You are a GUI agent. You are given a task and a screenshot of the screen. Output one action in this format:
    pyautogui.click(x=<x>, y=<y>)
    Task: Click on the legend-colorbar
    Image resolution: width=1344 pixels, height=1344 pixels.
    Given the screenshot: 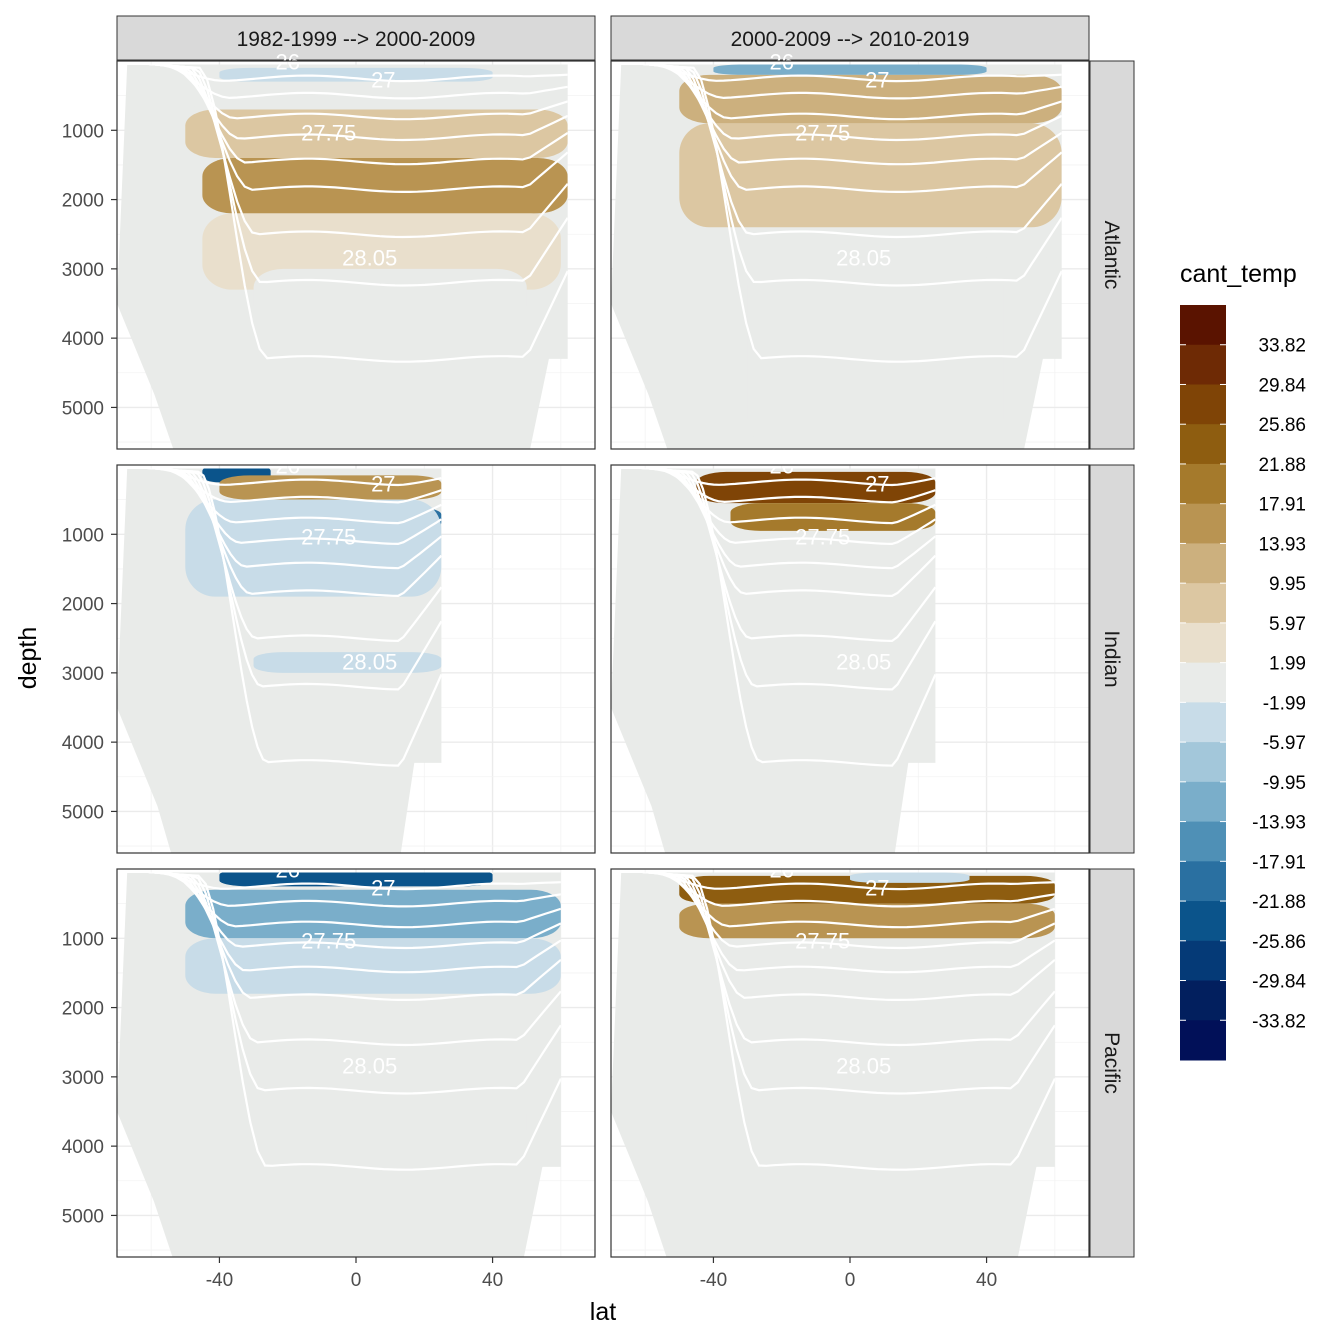 What is the action you would take?
    pyautogui.click(x=1203, y=683)
    